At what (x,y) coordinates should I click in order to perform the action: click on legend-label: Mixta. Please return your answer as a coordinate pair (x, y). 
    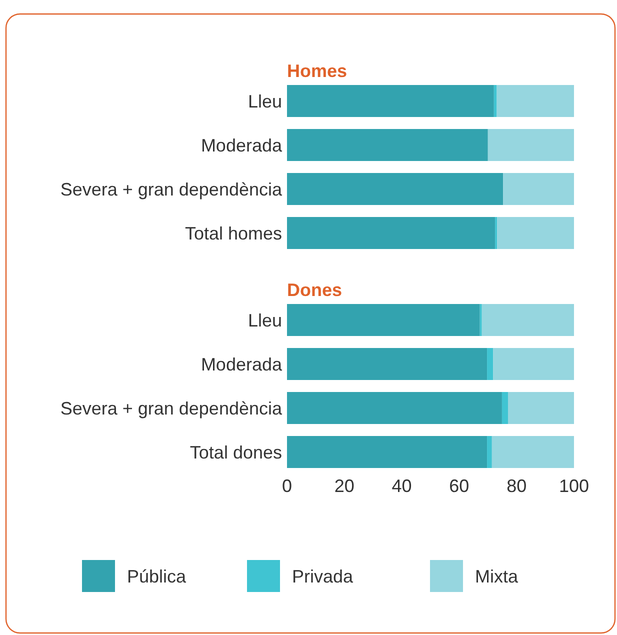
    Looking at the image, I should click on (497, 576).